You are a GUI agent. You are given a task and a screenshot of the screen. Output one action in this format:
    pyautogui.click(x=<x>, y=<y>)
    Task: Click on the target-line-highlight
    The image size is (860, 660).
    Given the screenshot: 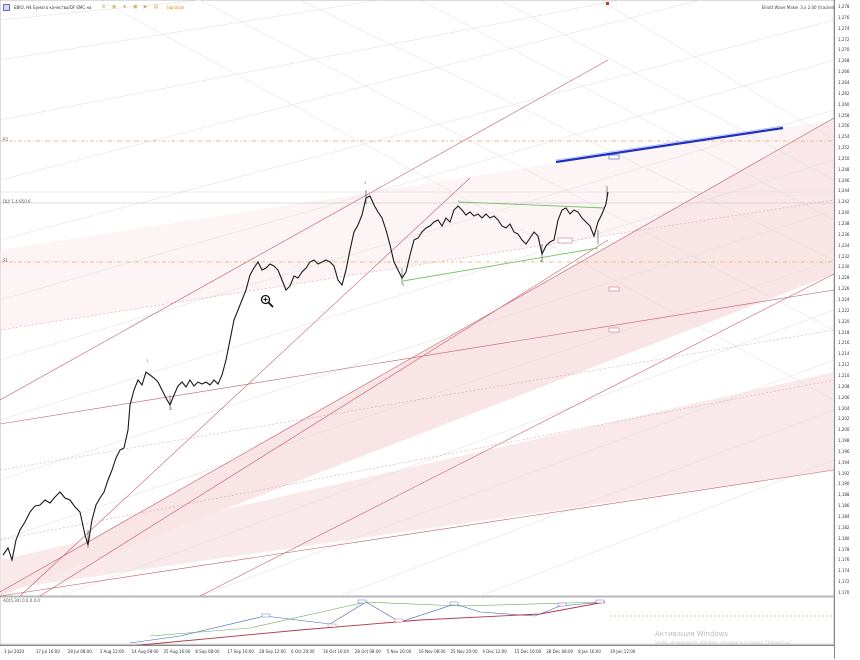 What is the action you would take?
    pyautogui.click(x=669, y=143)
    